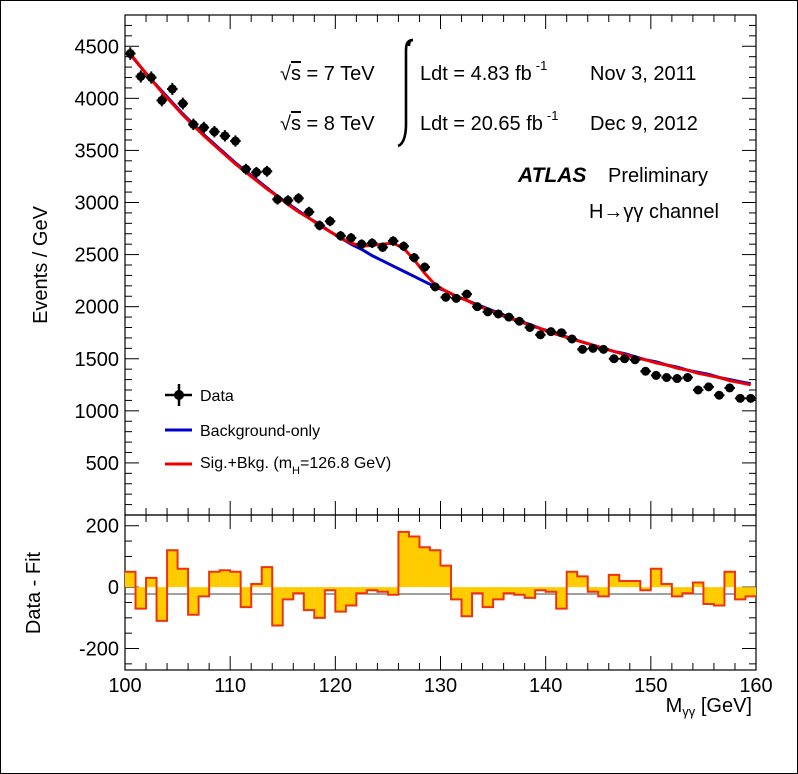 The width and height of the screenshot is (798, 774). What do you see at coordinates (689, 711) in the screenshot?
I see `x-axis-title-subscript: γγ` at bounding box center [689, 711].